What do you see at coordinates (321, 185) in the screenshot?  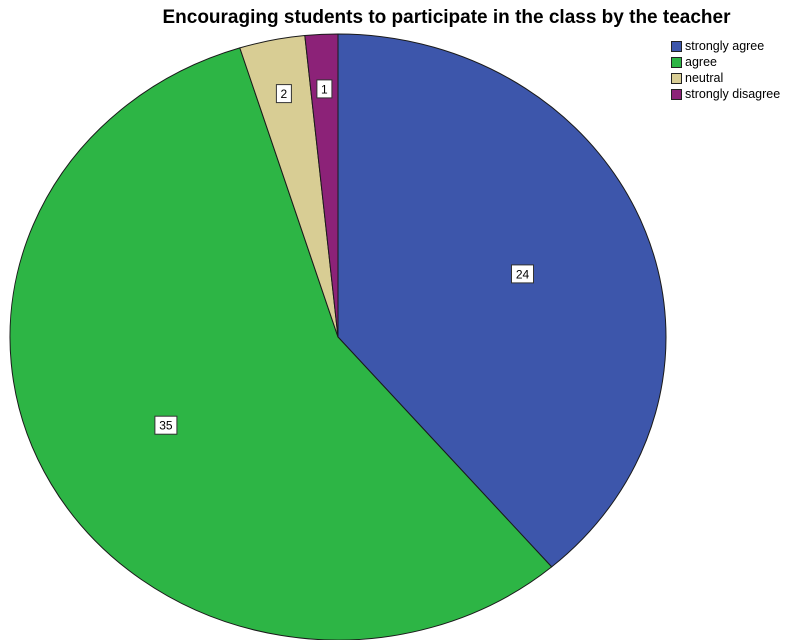 I see `pie-slice-strongly-disagree` at bounding box center [321, 185].